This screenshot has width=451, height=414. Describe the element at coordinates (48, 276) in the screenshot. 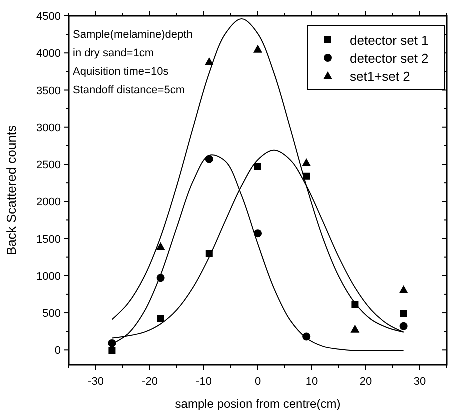

I see `y-tick-label: 1000` at that location.